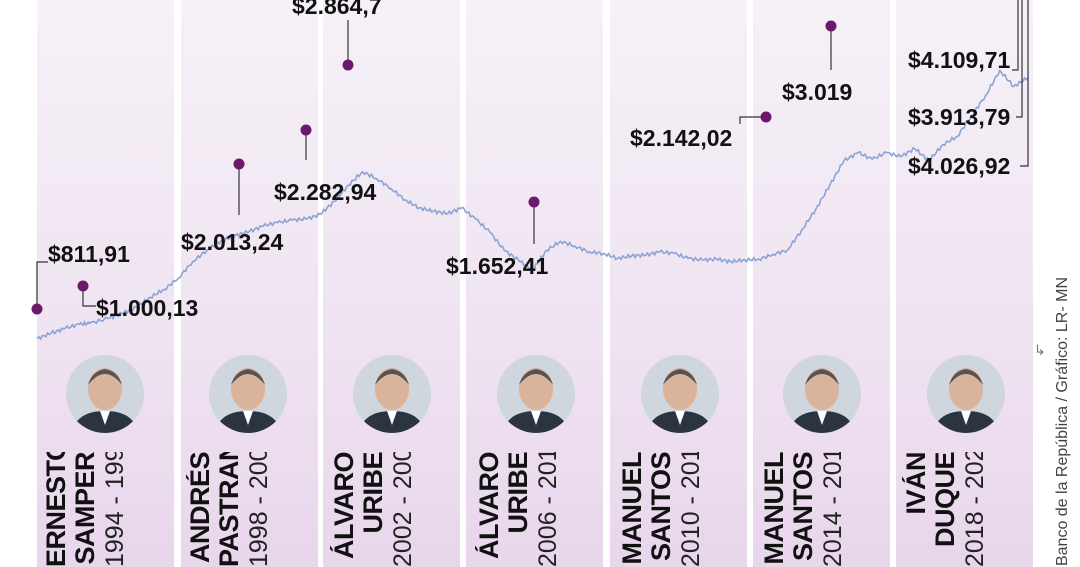 This screenshot has height=567, width=1080. What do you see at coordinates (232, 242) in the screenshot?
I see `data-label: $2.013,24` at bounding box center [232, 242].